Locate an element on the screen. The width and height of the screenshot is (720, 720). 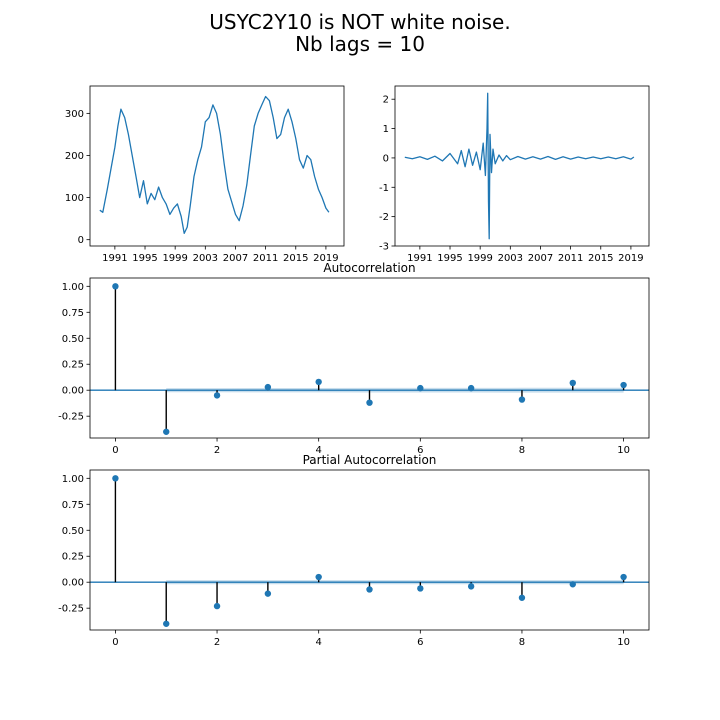
y-tick-label: 200 is located at coordinates (74, 156).